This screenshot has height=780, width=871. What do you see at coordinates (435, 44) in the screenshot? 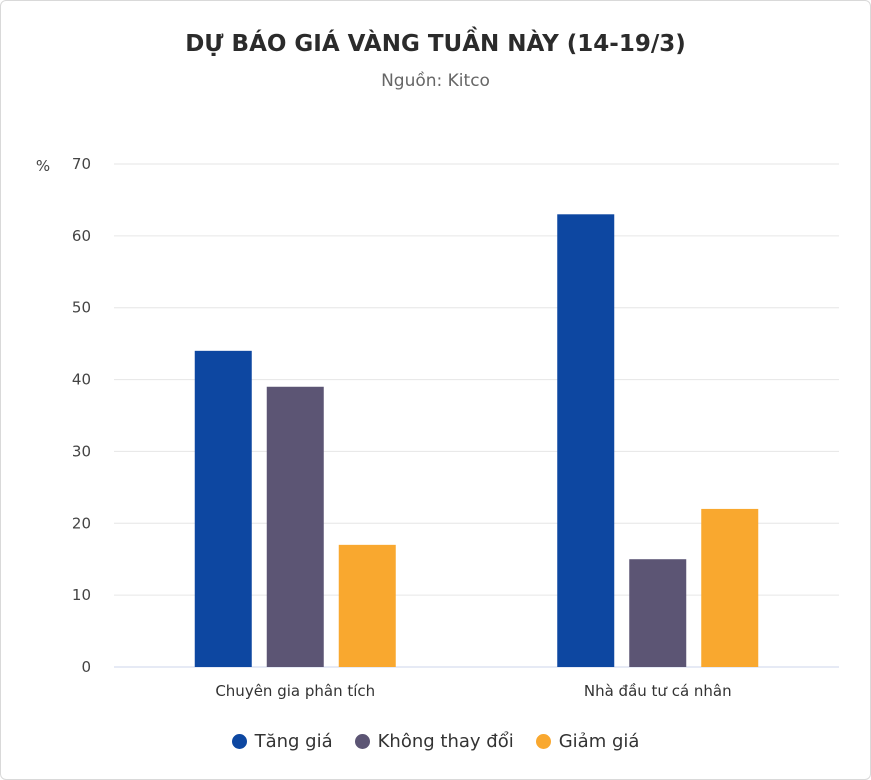
I see `chart-title: DỰ BÁO GIÁ VÀNG TUẦN NÀY (14-19/3)` at bounding box center [435, 44].